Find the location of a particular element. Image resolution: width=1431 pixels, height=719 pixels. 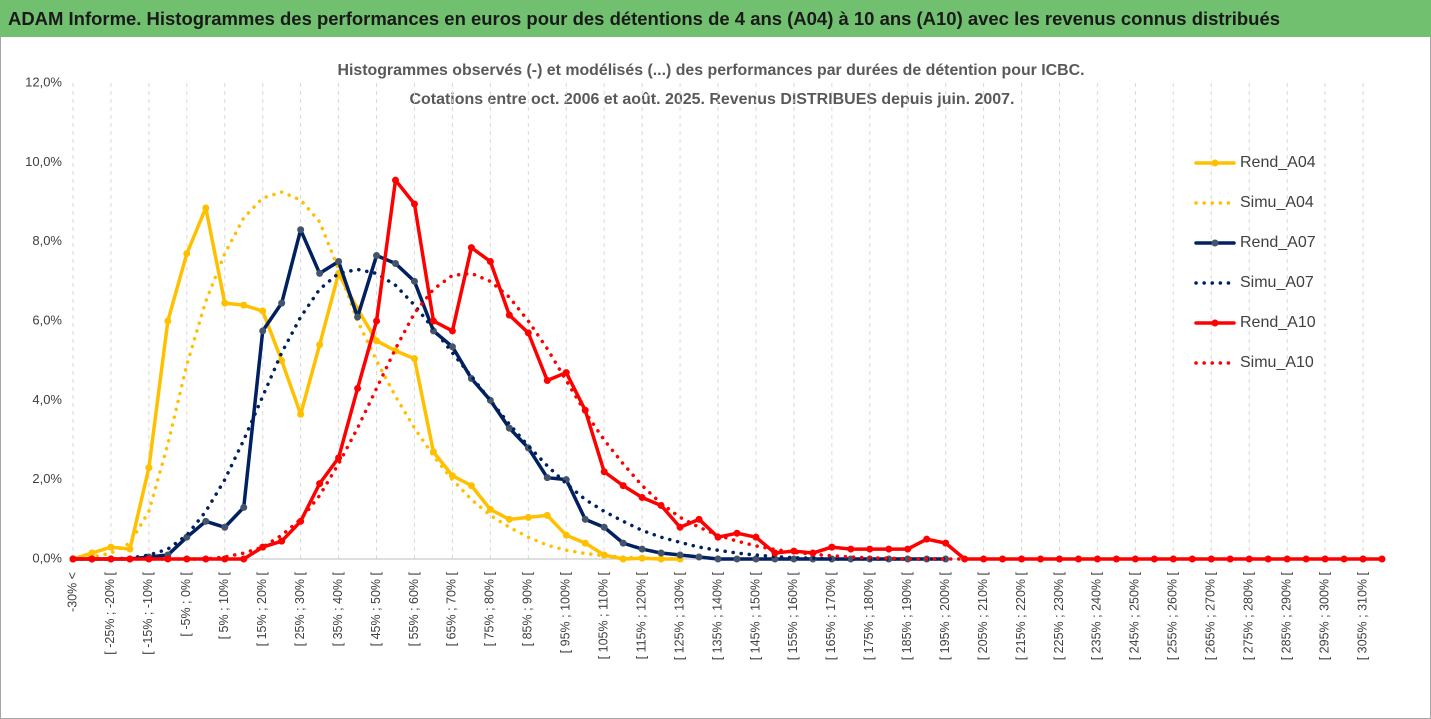

legend-label: Rend_A07 is located at coordinates (1278, 242).